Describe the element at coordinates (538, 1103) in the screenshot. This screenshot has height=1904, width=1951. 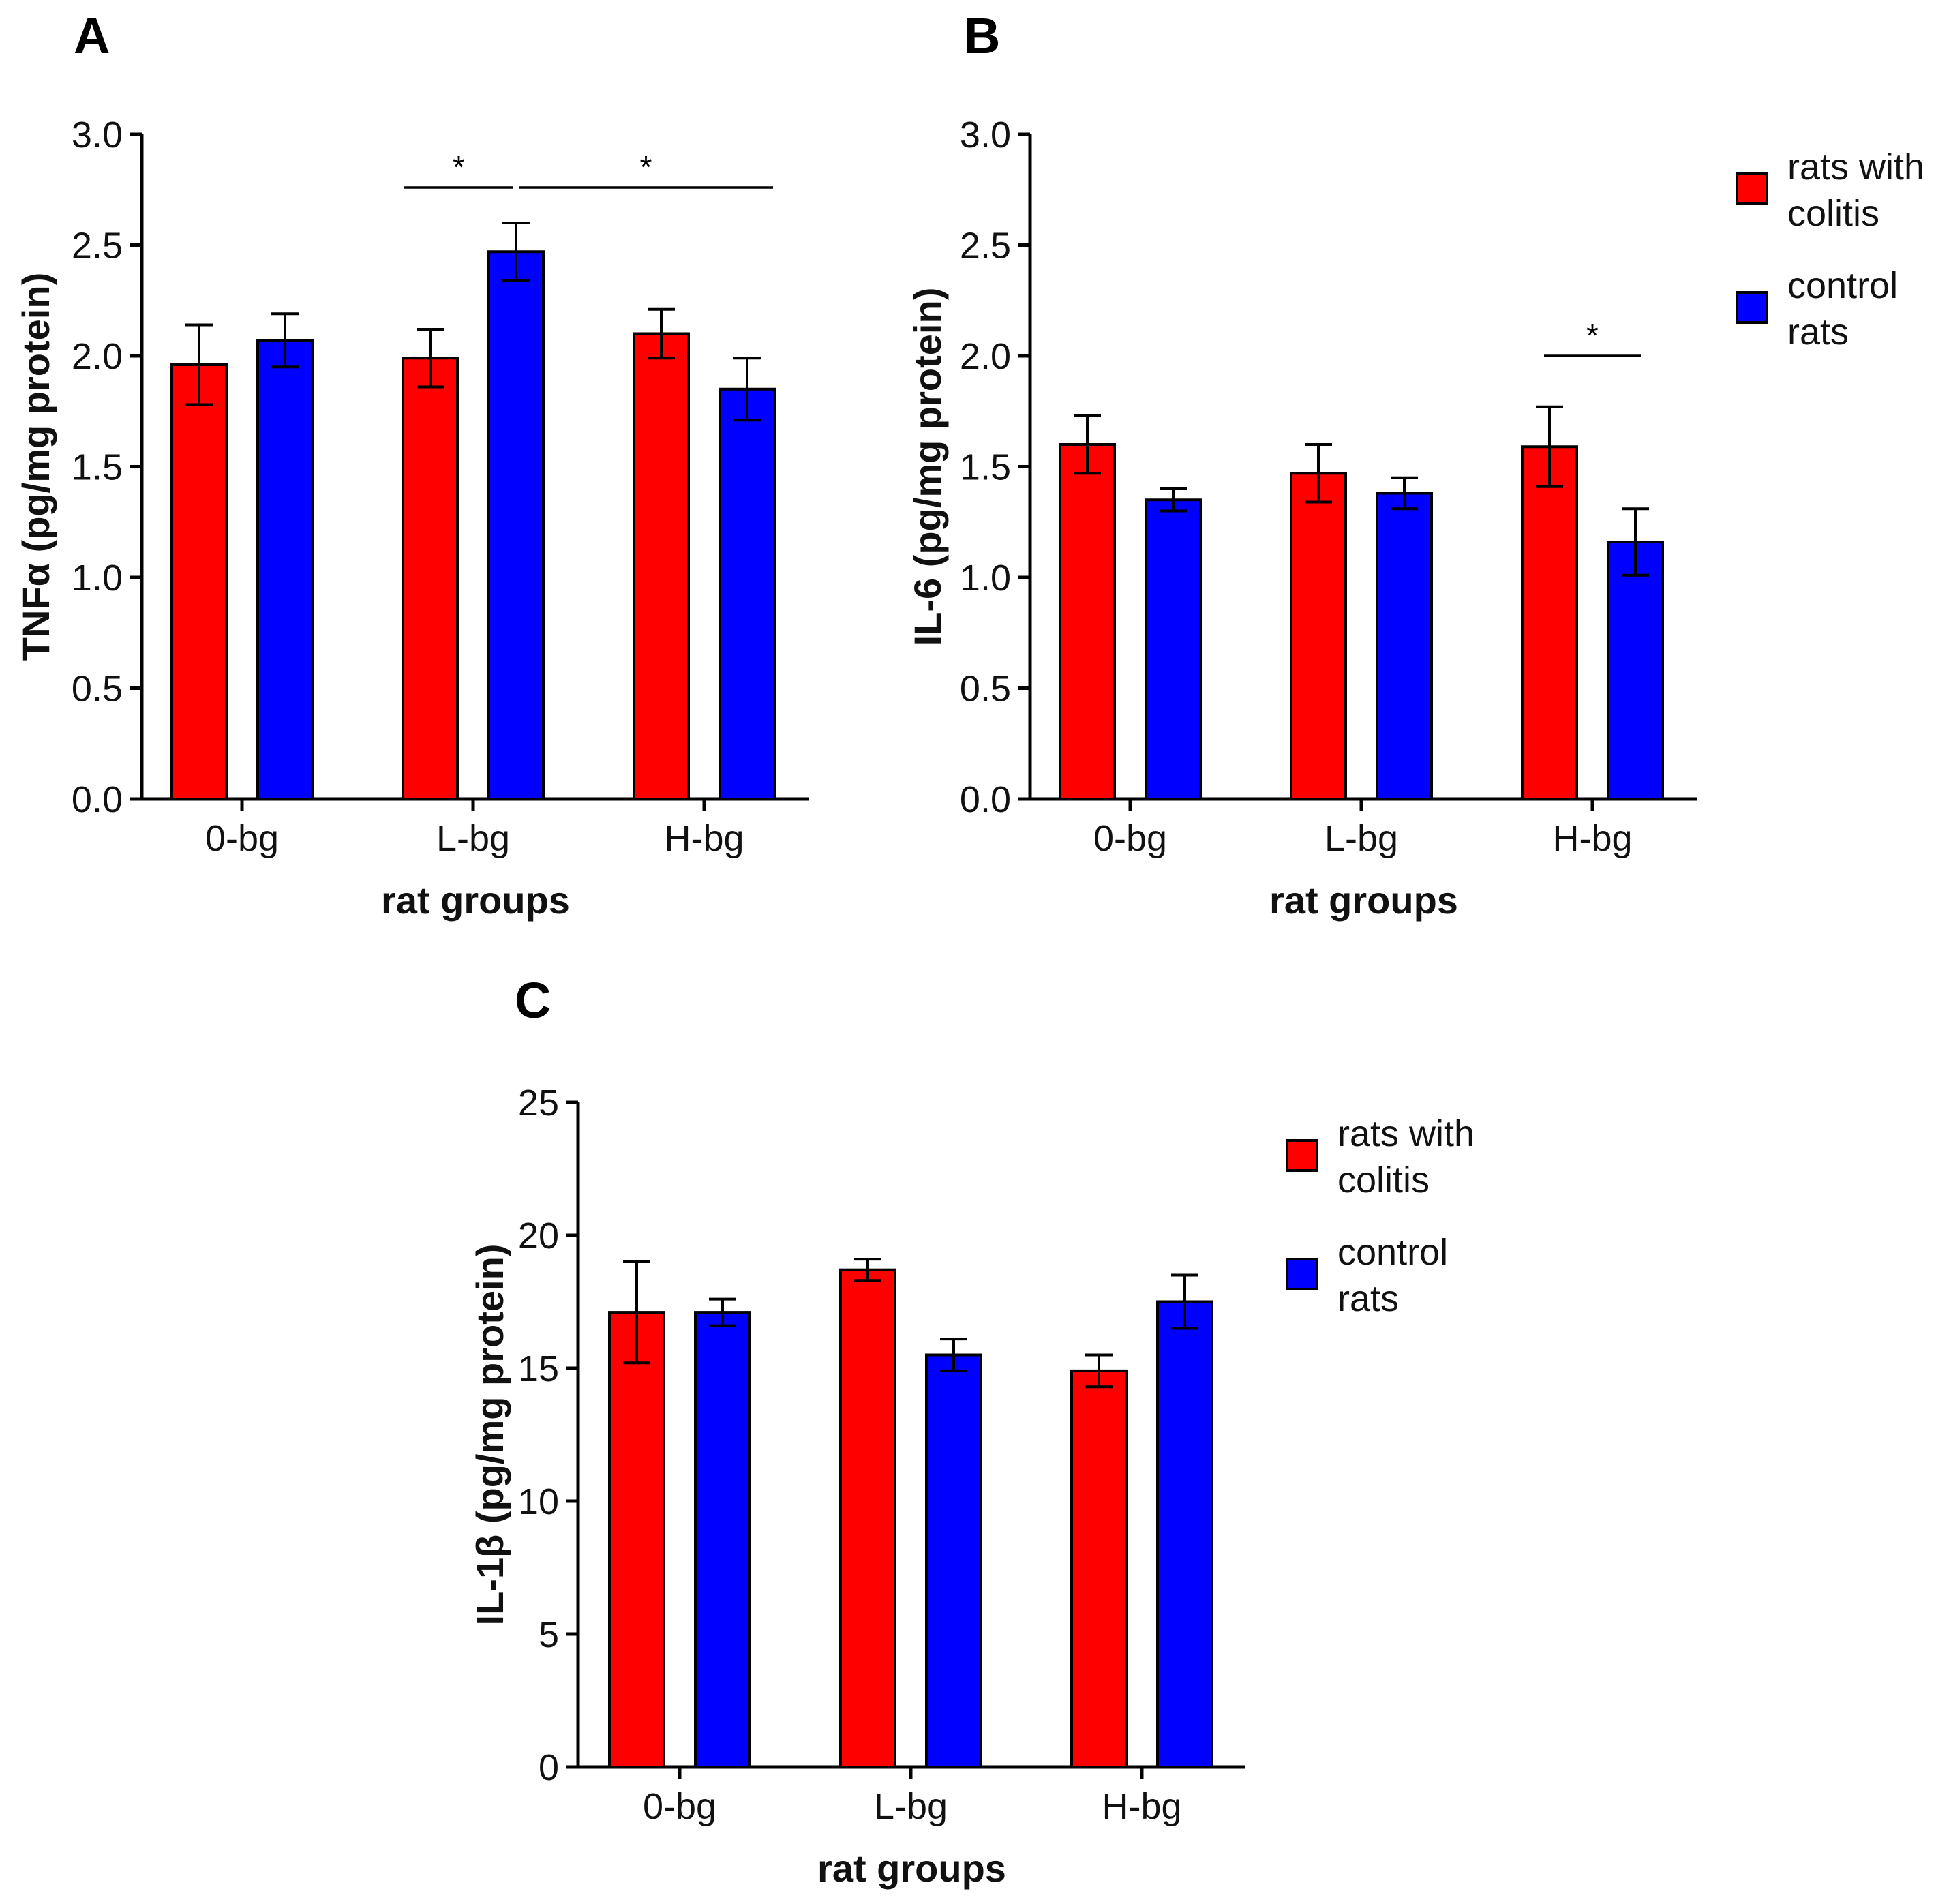
I see `y-tick-label: 25` at that location.